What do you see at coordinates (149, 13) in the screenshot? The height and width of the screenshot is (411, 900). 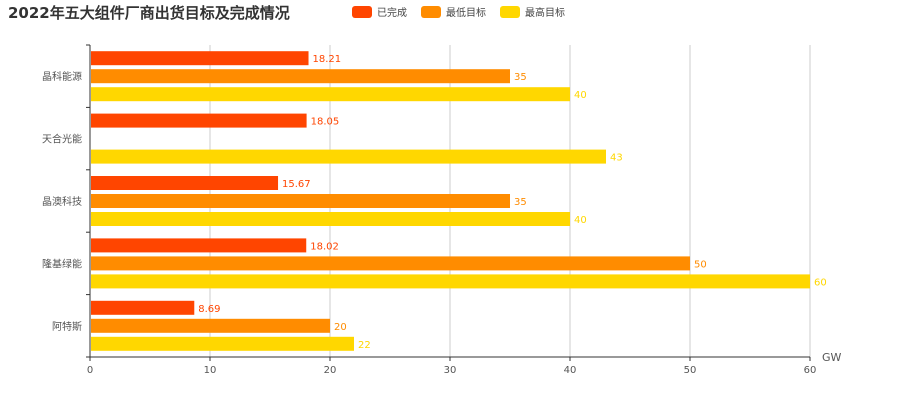 I see `chart-title: 2022年五大组件厂商出货目标及完成情况` at bounding box center [149, 13].